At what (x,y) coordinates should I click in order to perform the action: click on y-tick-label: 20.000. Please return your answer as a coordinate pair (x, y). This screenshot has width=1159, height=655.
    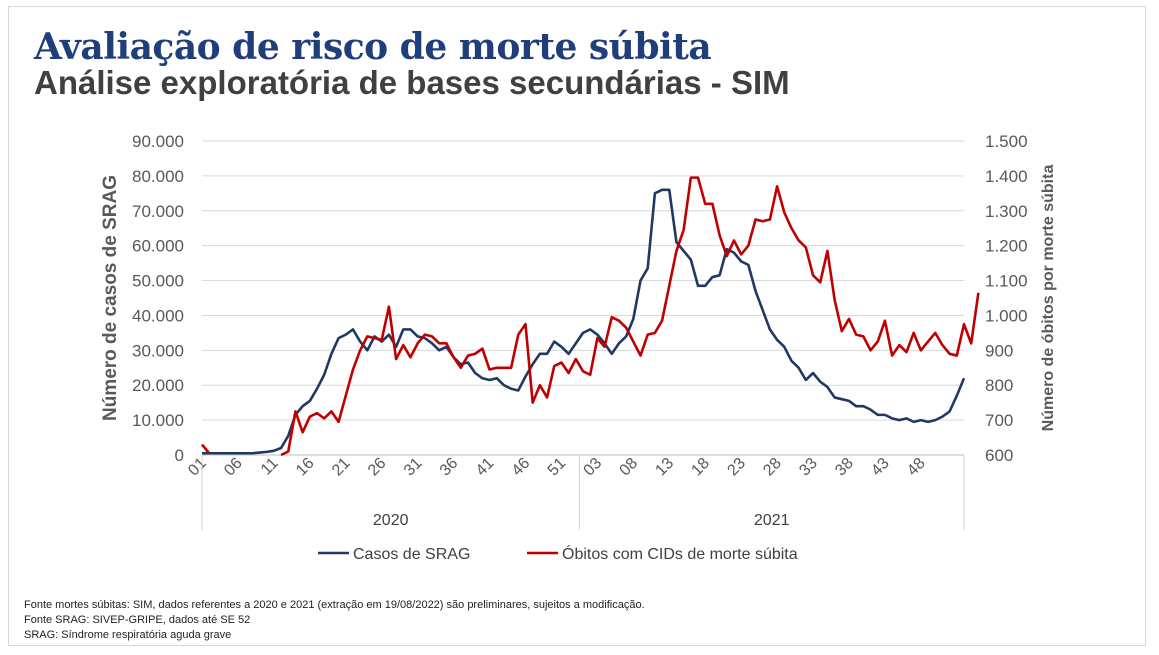
    Looking at the image, I should click on (158, 385).